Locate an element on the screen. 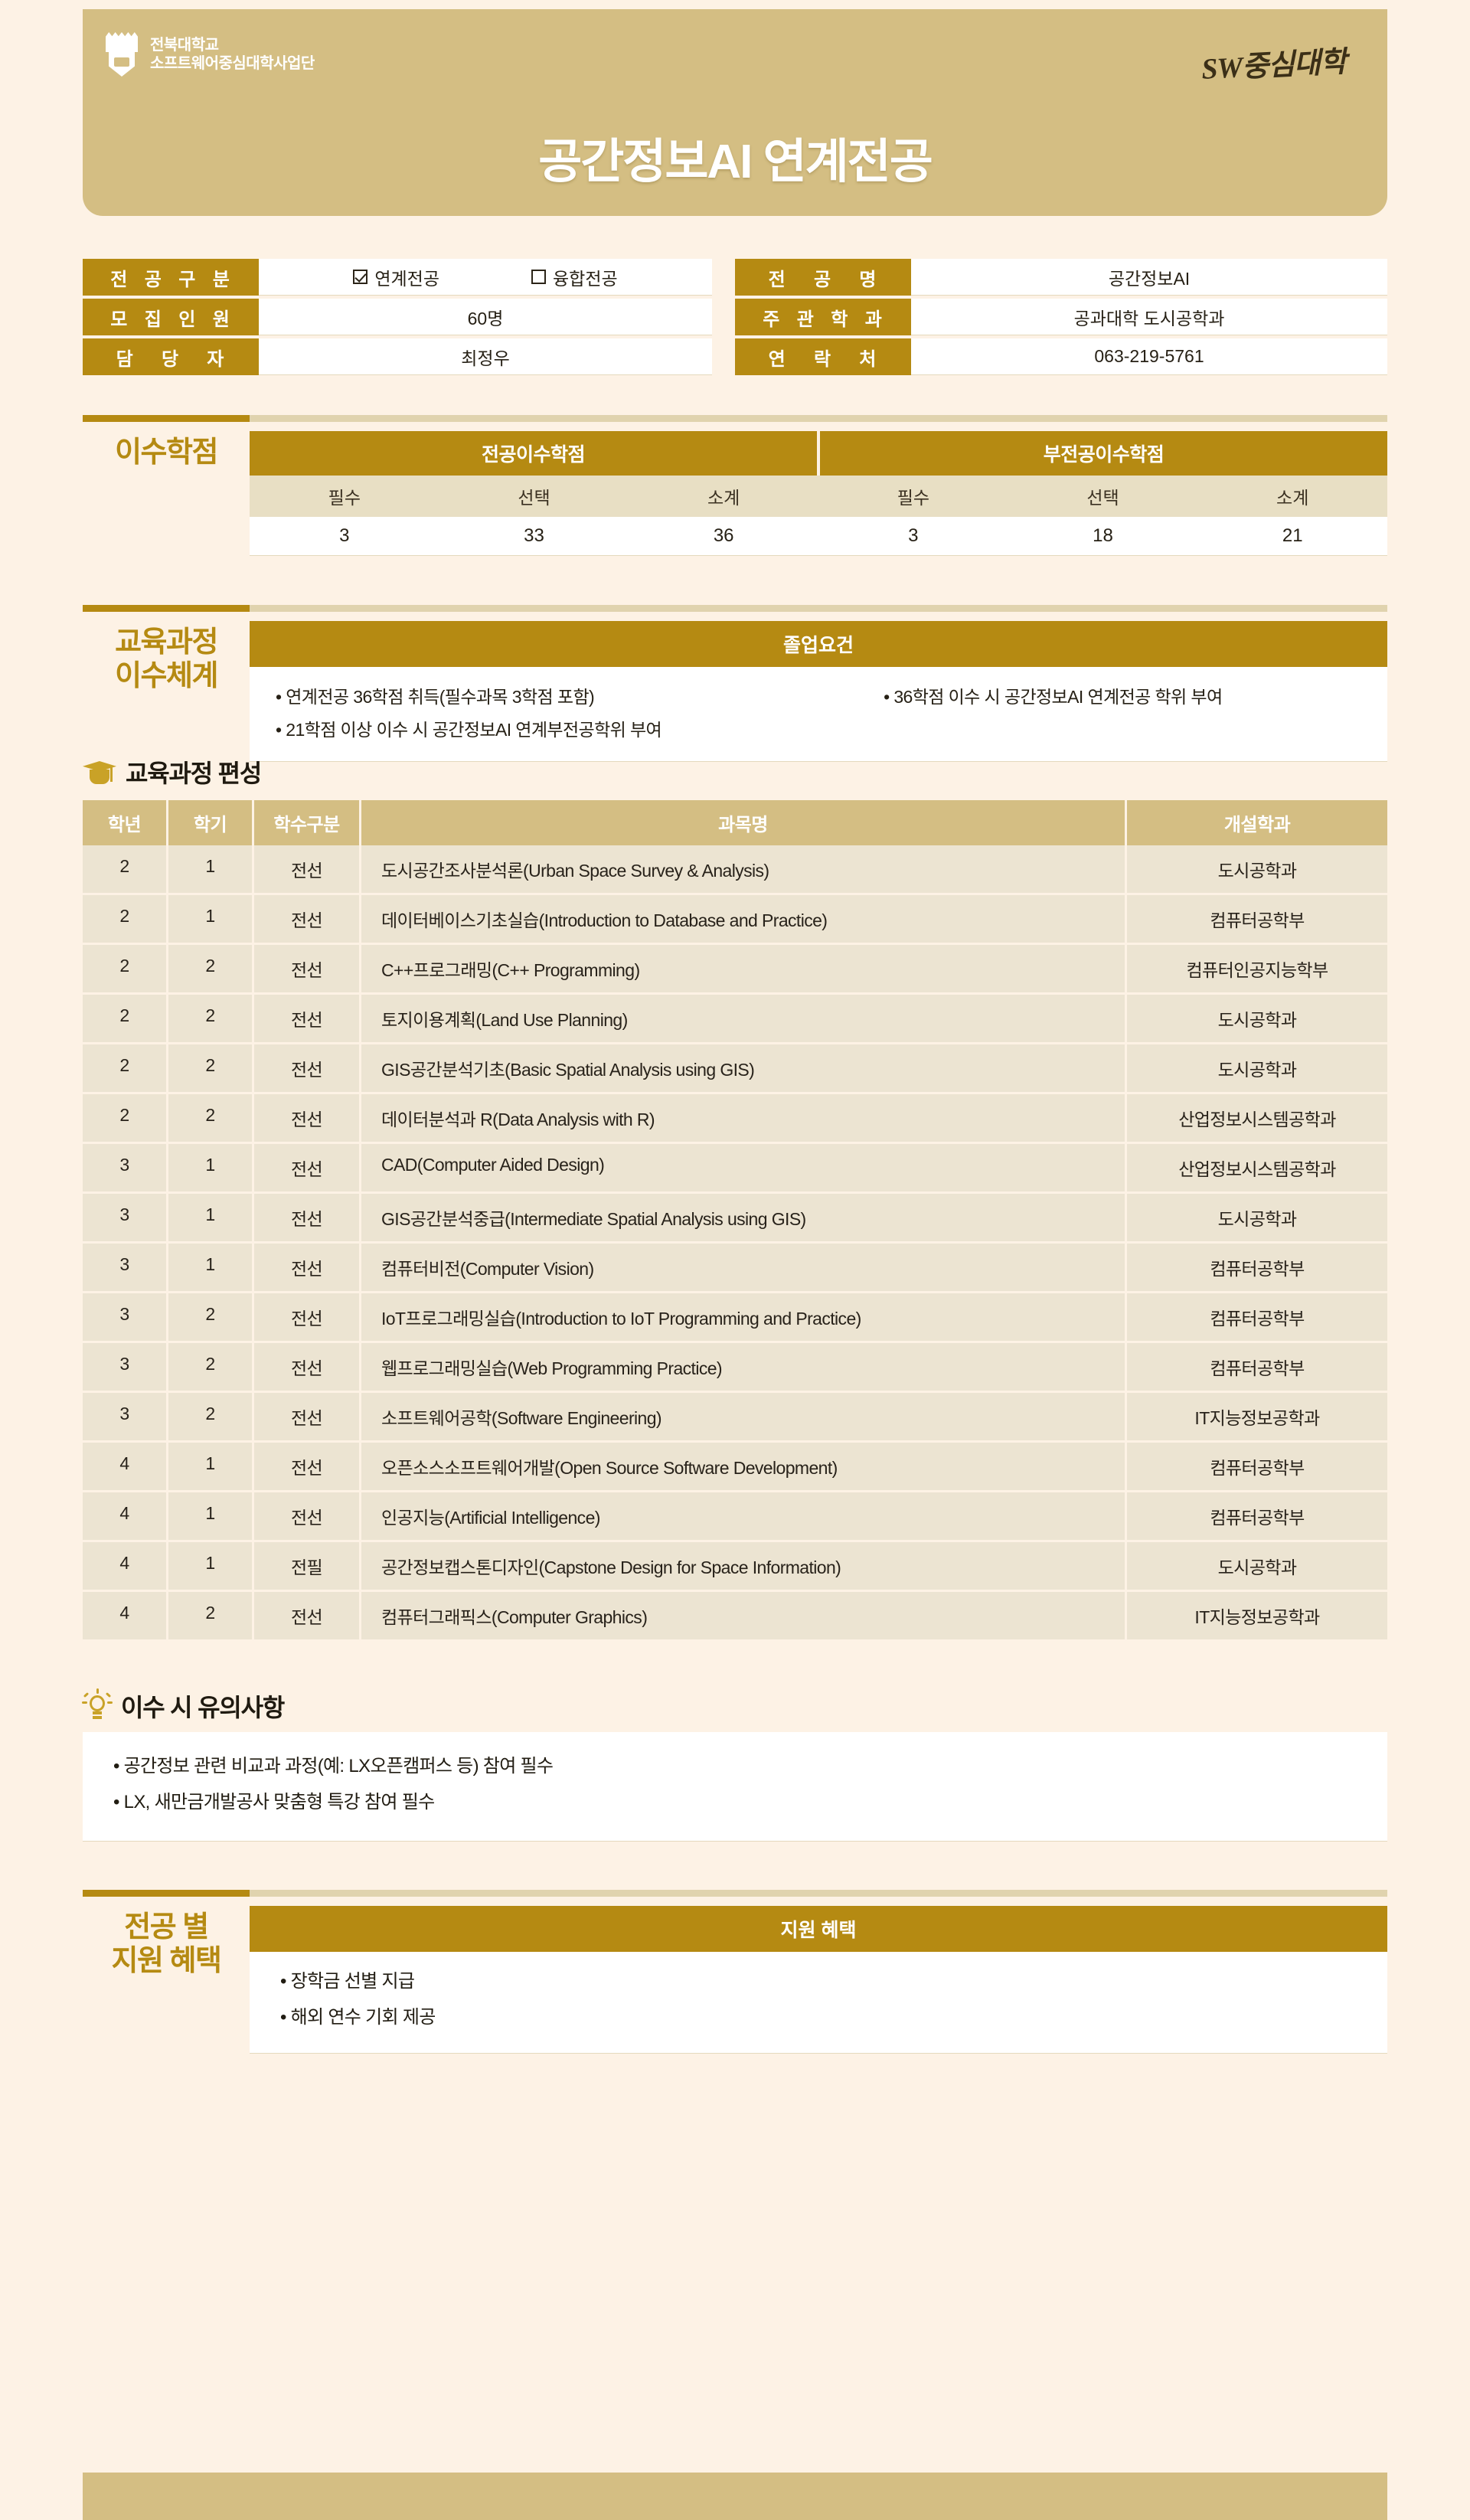 The image size is (1470, 2520). table-row: 4 2 전선 컴퓨터그래픽스(Computer Graphics) IT지능정보공학과 is located at coordinates (735, 1616).